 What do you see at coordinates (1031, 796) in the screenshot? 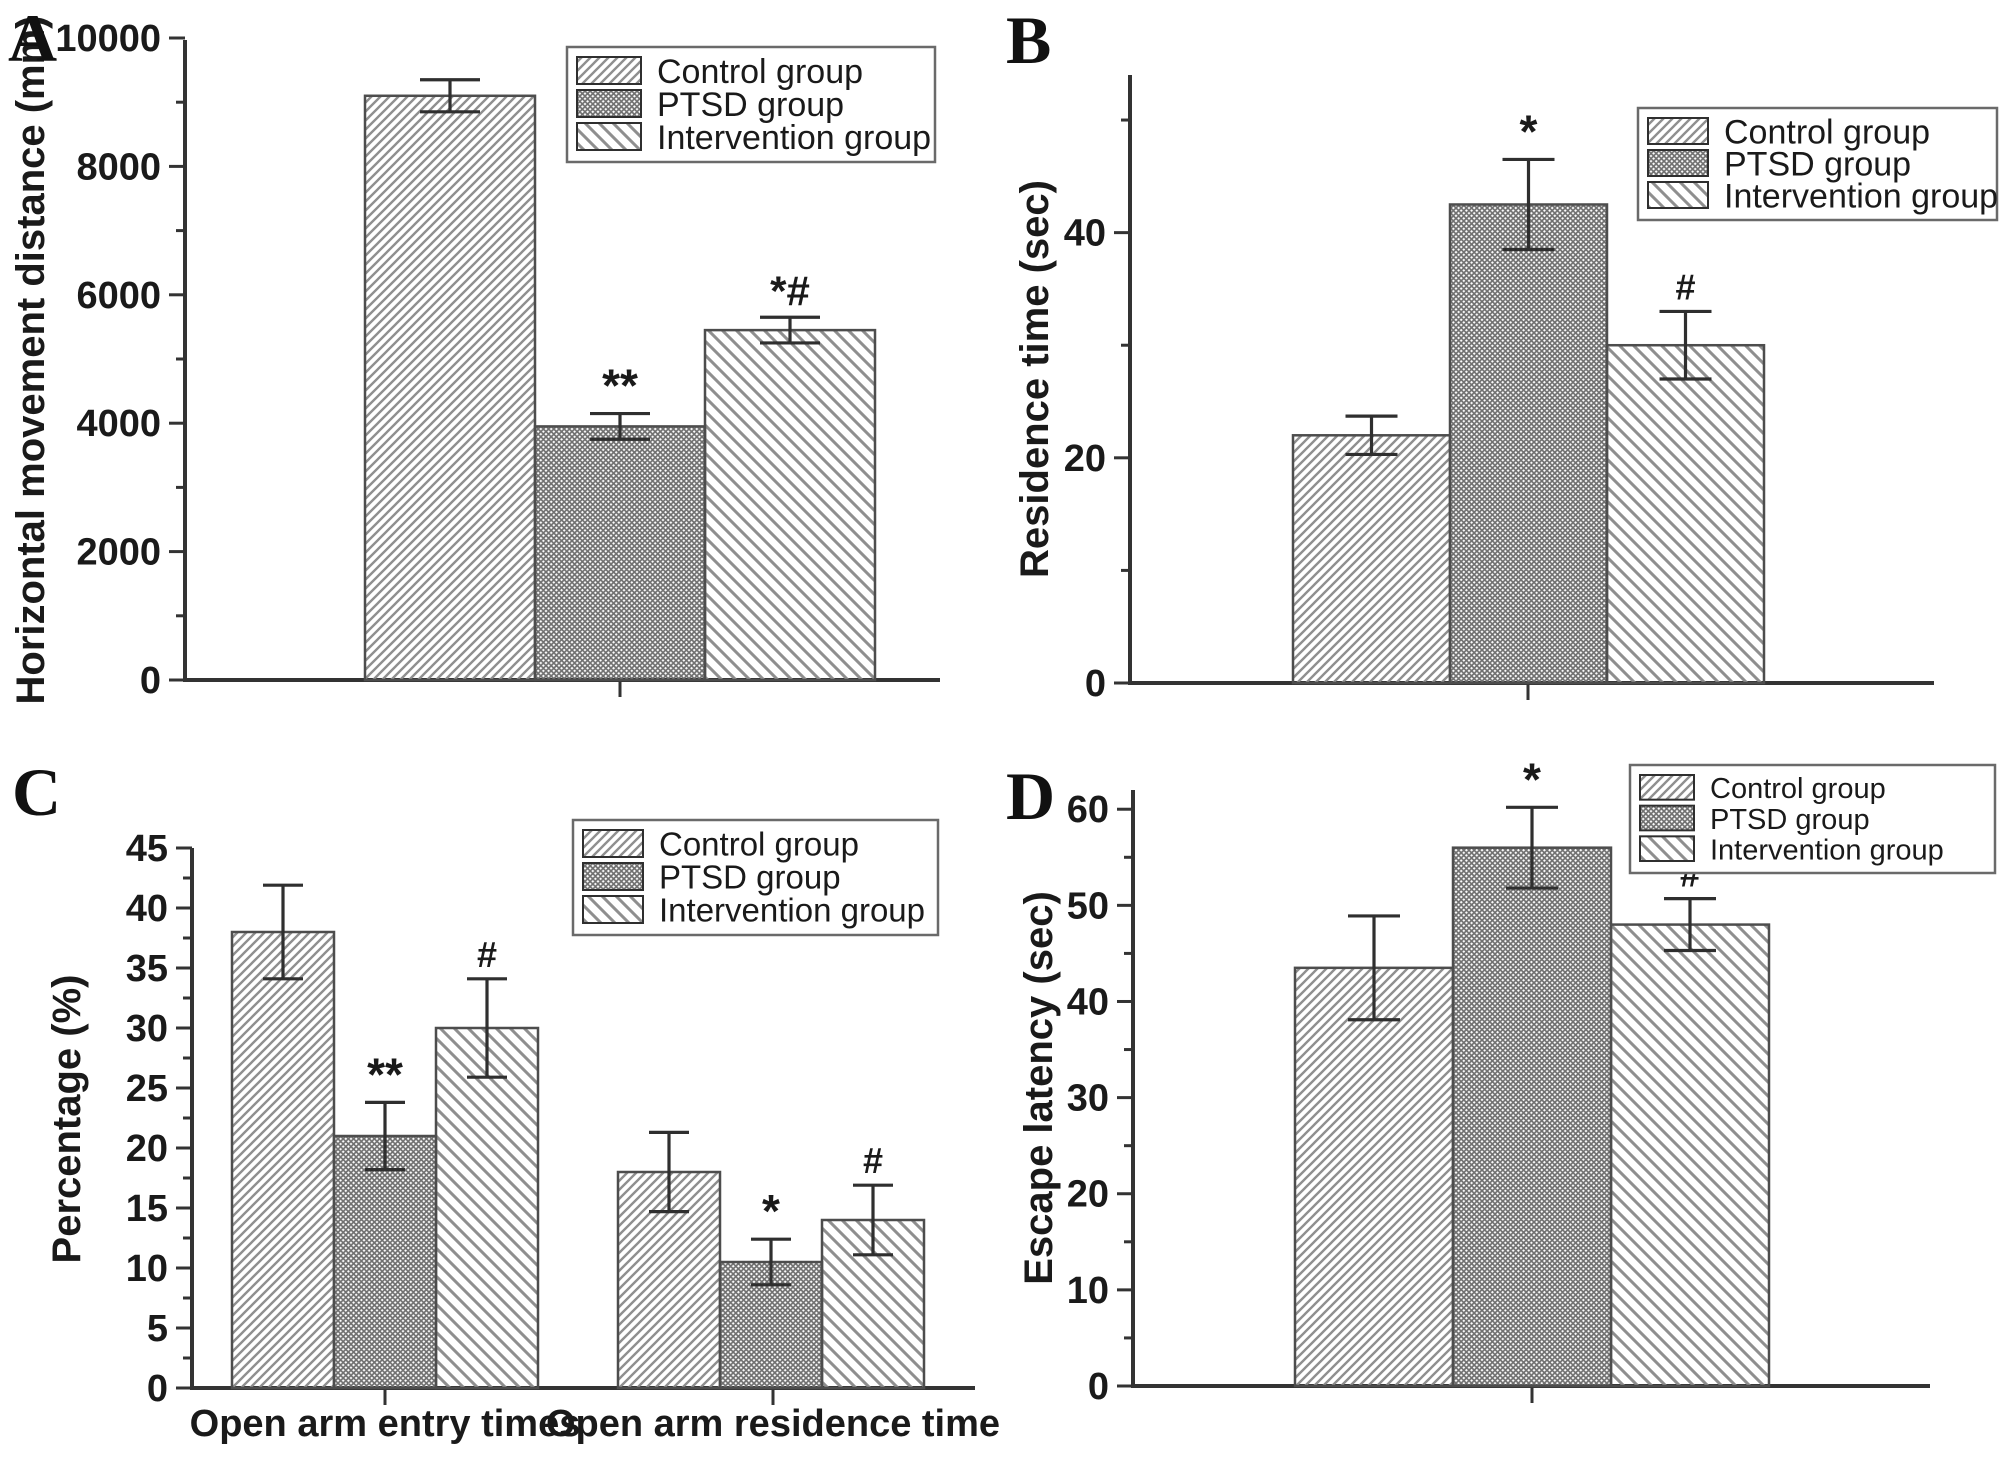
I see `panel-label-d: D` at bounding box center [1031, 796].